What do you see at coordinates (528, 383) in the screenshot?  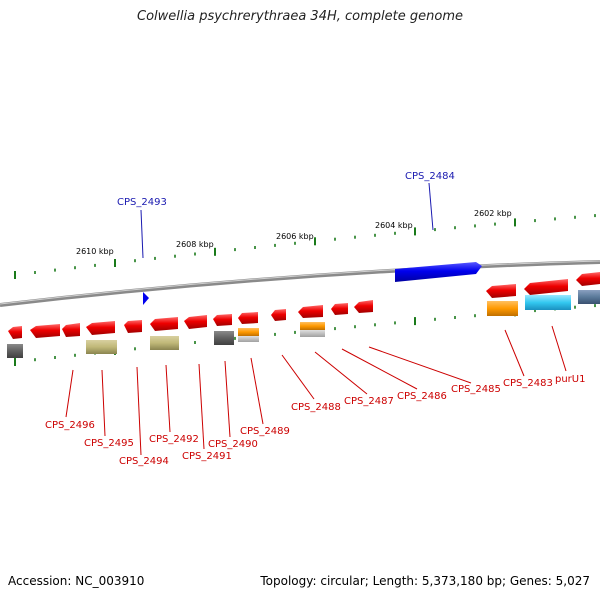 I see `label-cps-2483: CPS_2483` at bounding box center [528, 383].